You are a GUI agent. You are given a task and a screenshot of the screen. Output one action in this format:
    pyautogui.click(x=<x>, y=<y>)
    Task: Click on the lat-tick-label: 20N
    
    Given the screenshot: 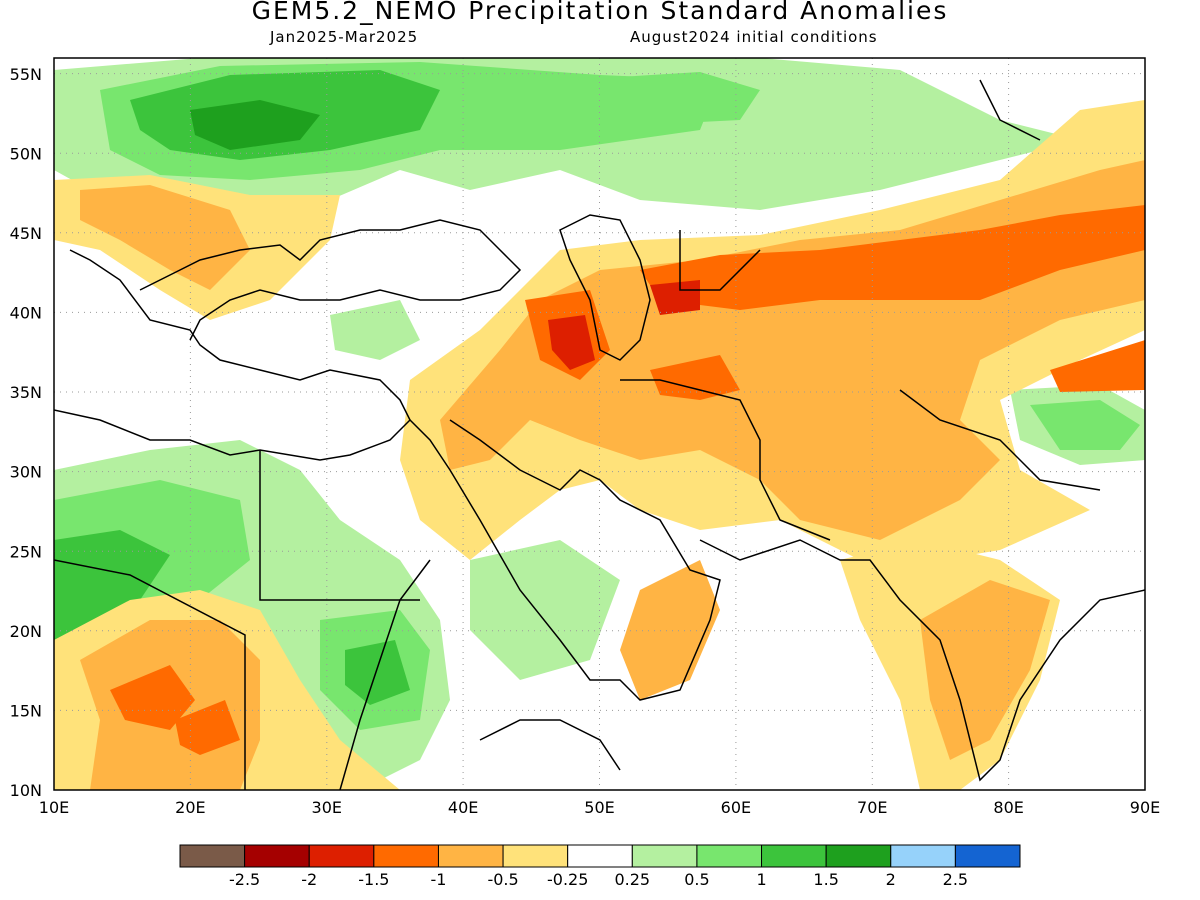 What is the action you would take?
    pyautogui.click(x=26, y=631)
    